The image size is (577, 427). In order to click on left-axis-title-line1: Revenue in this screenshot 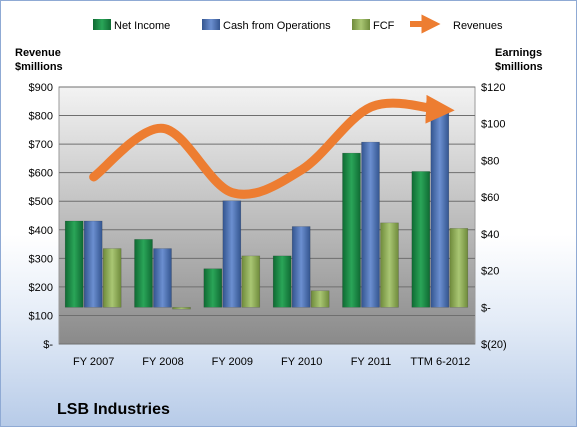, I will do `click(38, 53)`.